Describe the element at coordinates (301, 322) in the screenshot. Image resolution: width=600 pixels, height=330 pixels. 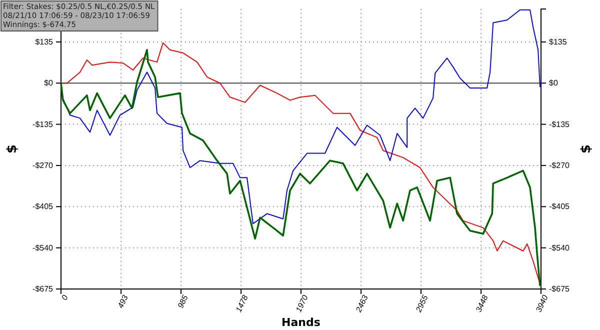
I see `x-axis-title: Hands` at that location.